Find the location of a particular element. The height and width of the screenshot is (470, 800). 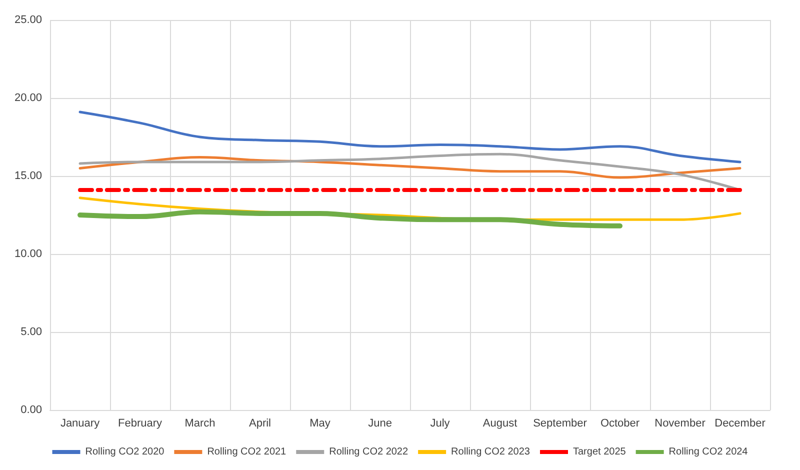

legend-label: Rolling CO2 2023 is located at coordinates (490, 452).